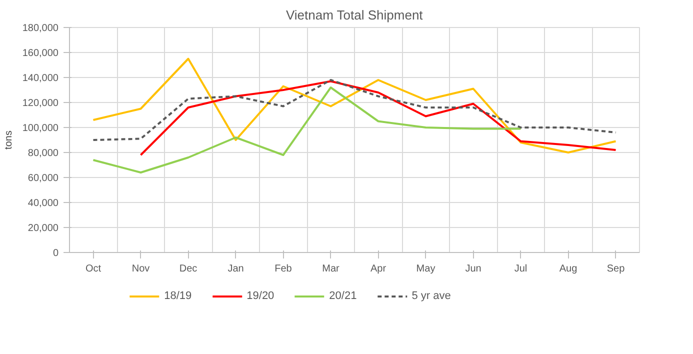  What do you see at coordinates (568, 269) in the screenshot?
I see `x-tick-label: Aug` at bounding box center [568, 269].